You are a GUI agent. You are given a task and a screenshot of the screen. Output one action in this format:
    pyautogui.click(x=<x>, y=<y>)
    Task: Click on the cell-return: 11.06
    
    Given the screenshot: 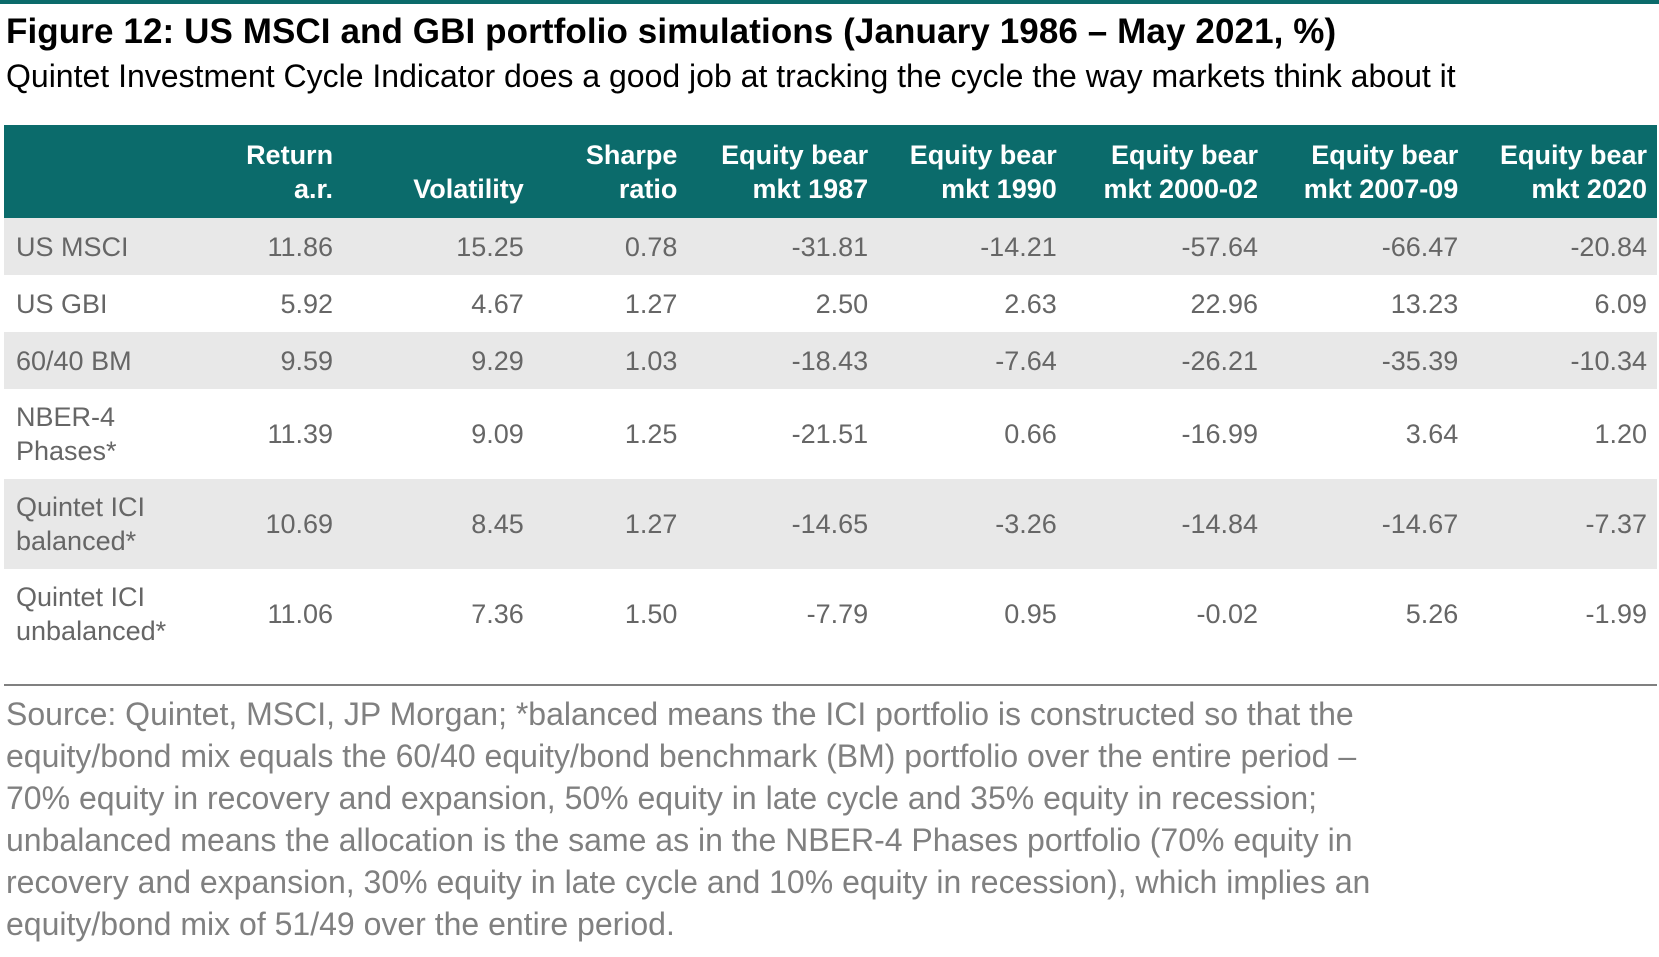 What is the action you would take?
    pyautogui.click(x=282, y=614)
    